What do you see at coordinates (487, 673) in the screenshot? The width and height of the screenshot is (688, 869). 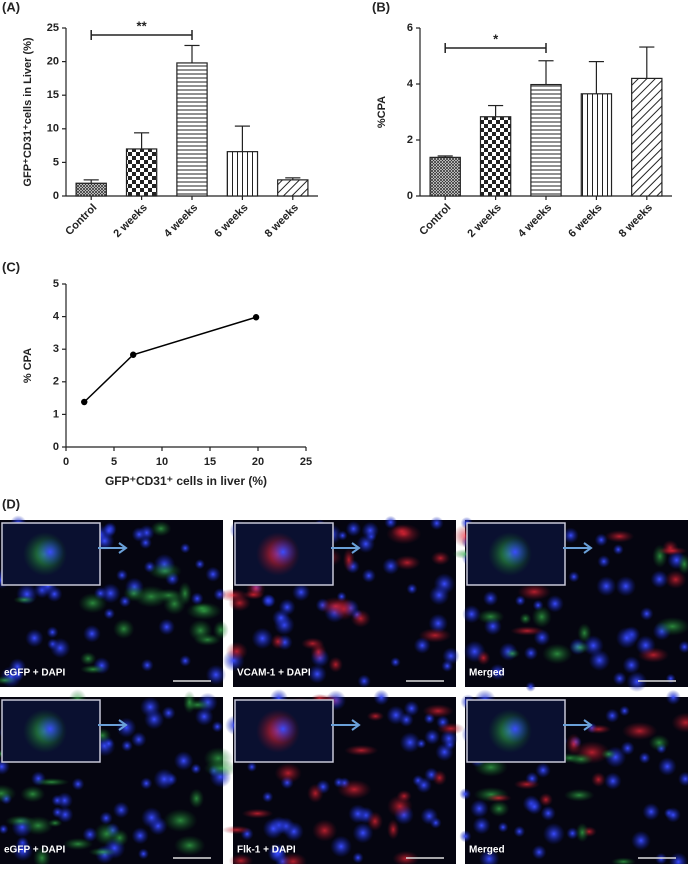 I see `image-label: Merged` at bounding box center [487, 673].